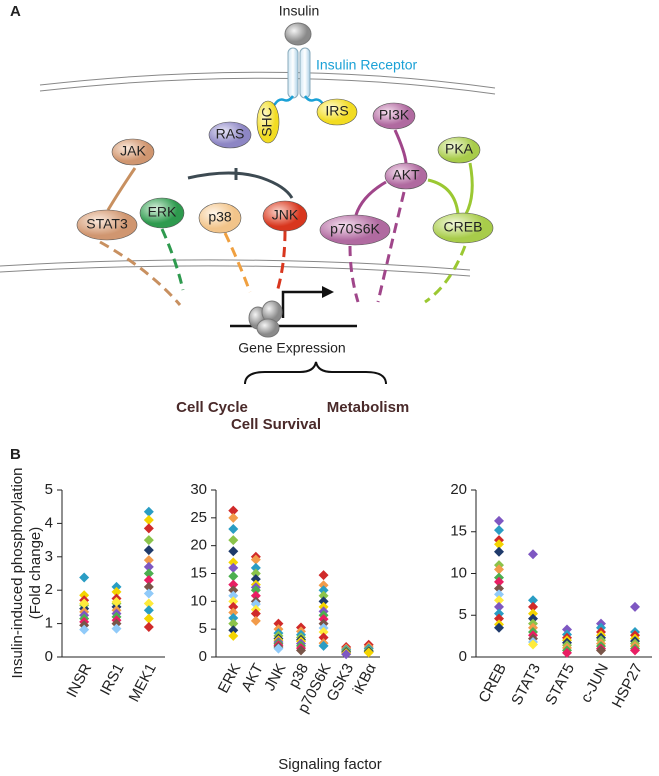 This screenshot has height=776, width=659. I want to click on y-tick-label: 20, so click(198, 545).